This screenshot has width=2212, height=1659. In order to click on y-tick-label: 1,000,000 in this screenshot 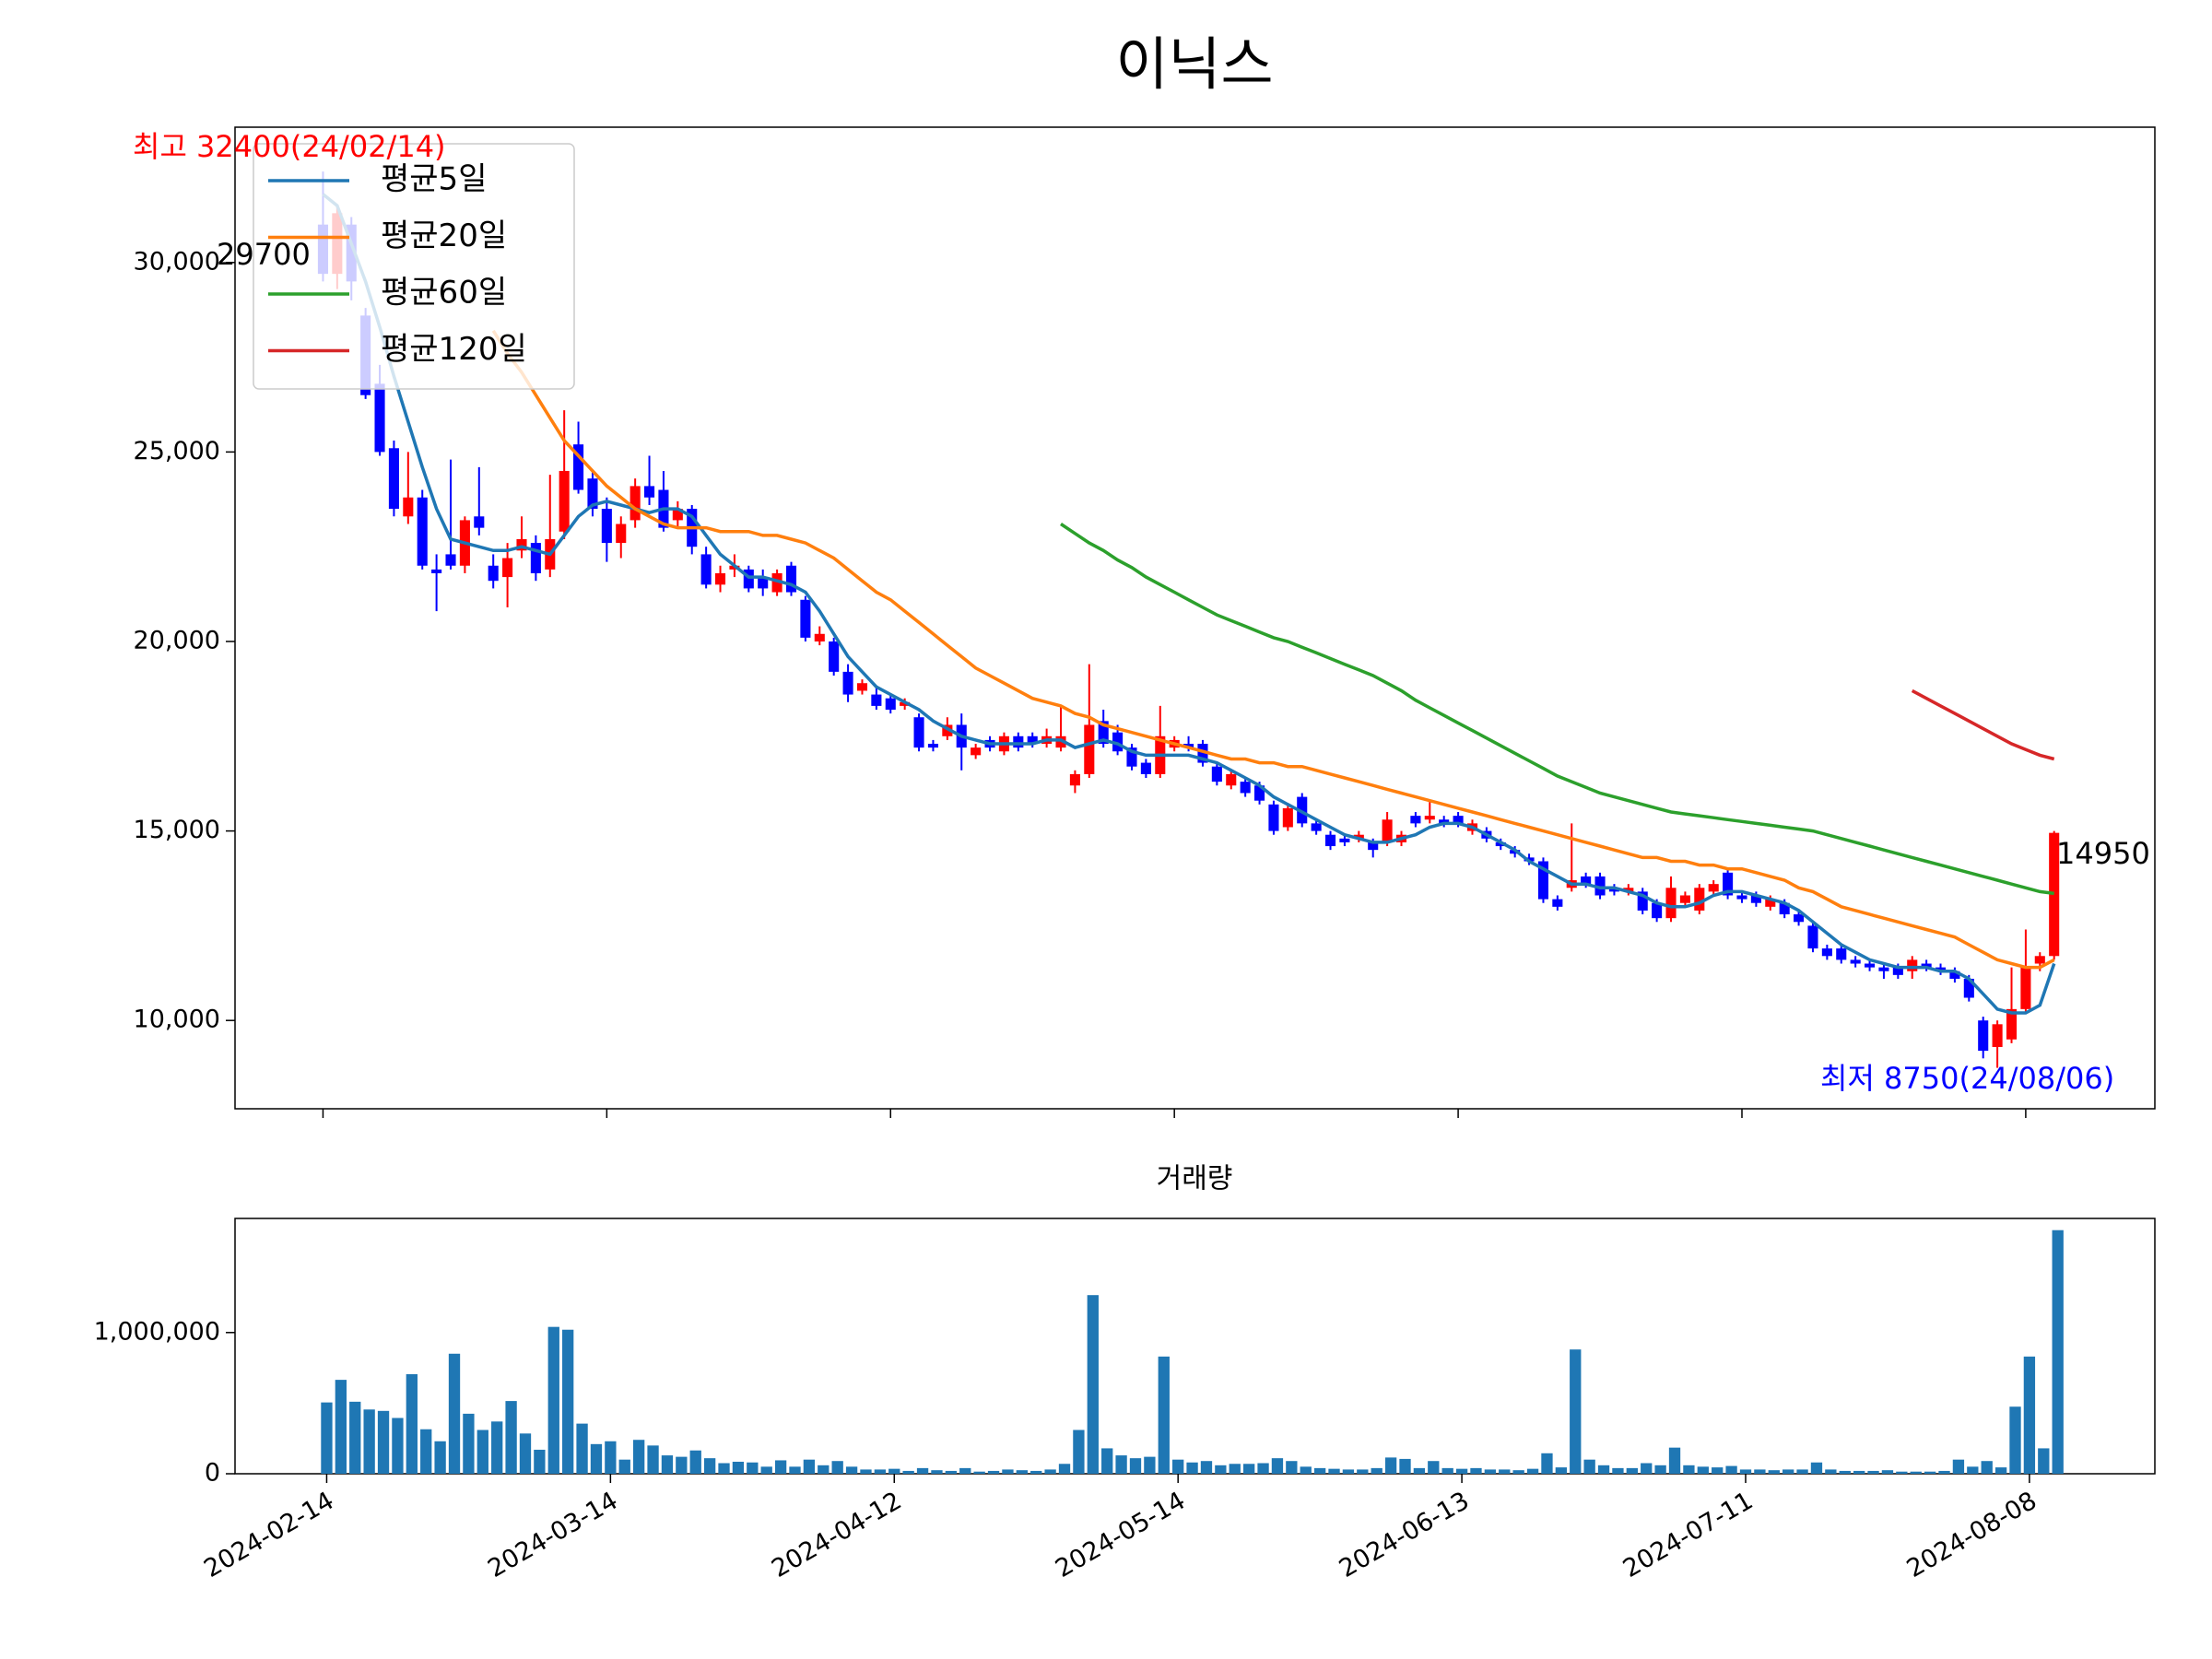, I will do `click(157, 1331)`.